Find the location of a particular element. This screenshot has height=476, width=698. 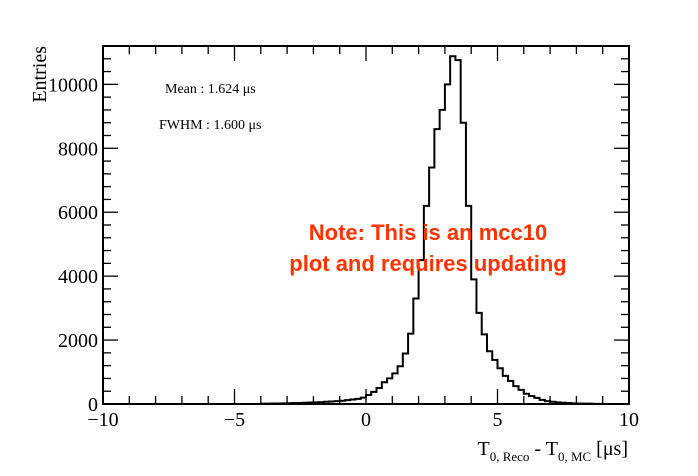

y-tick-label: 2000 is located at coordinates (78, 341).